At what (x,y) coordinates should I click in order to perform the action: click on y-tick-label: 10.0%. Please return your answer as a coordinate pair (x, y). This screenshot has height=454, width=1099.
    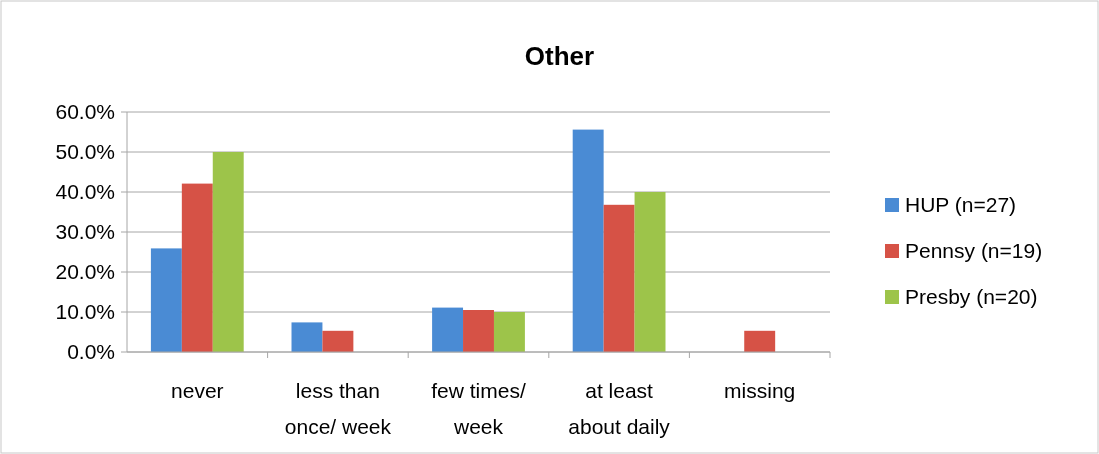
    Looking at the image, I should click on (85, 312).